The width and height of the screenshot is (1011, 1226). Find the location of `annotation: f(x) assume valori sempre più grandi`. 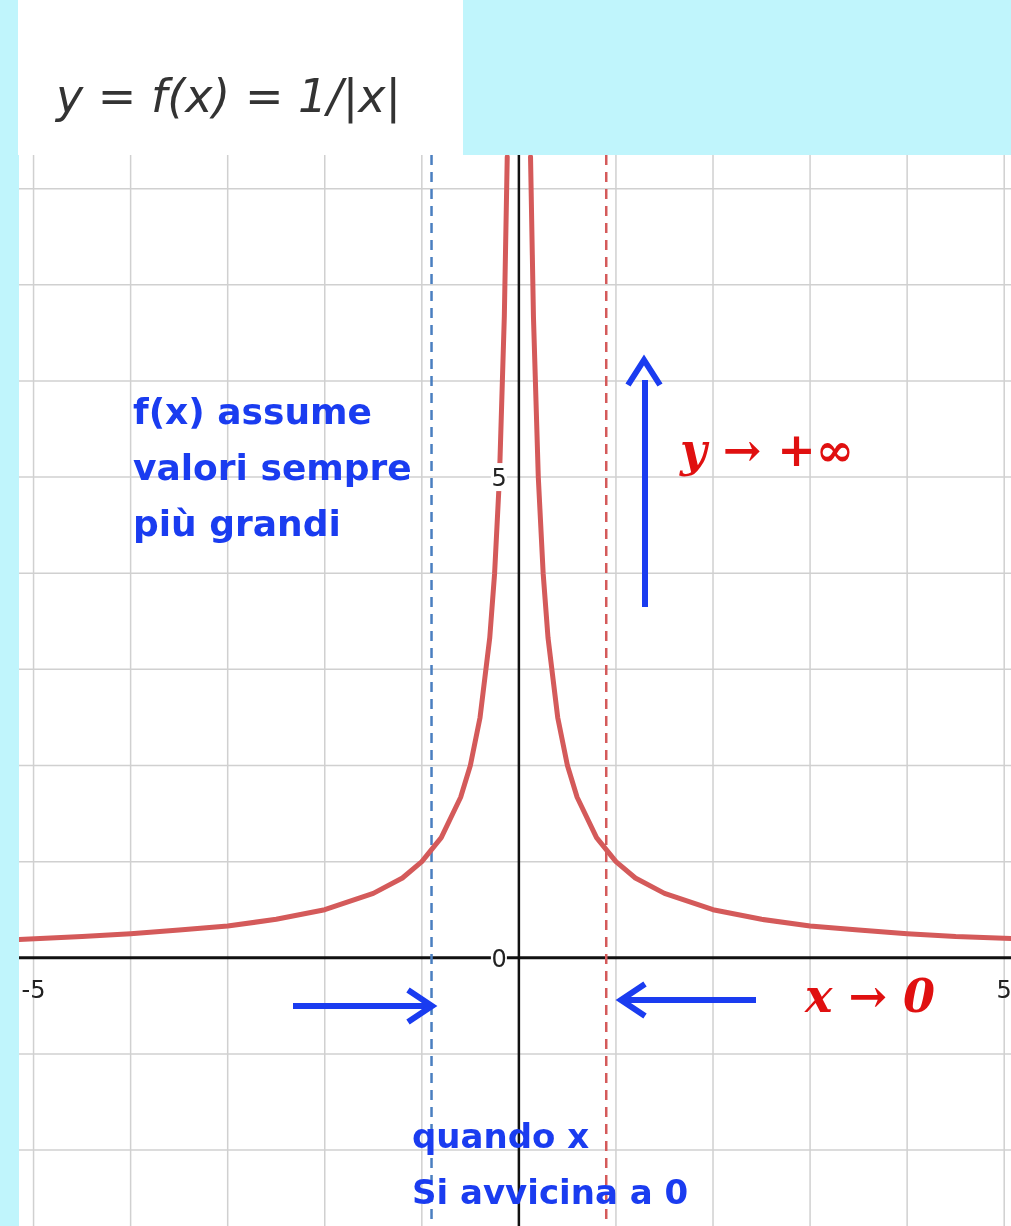

annotation: f(x) assume valori sempre più grandi is located at coordinates (272, 467).